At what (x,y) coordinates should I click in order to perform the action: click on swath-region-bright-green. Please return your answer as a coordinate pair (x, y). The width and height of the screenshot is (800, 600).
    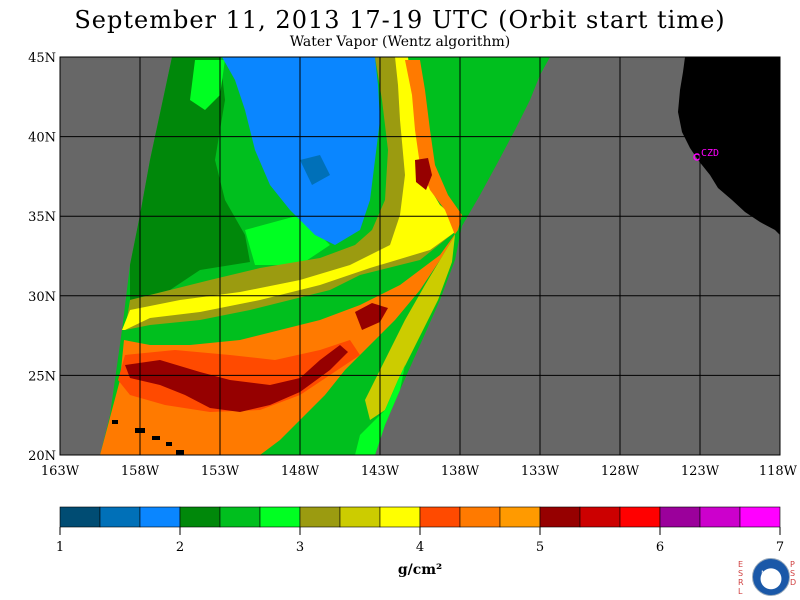
    Looking at the image, I should click on (207, 85).